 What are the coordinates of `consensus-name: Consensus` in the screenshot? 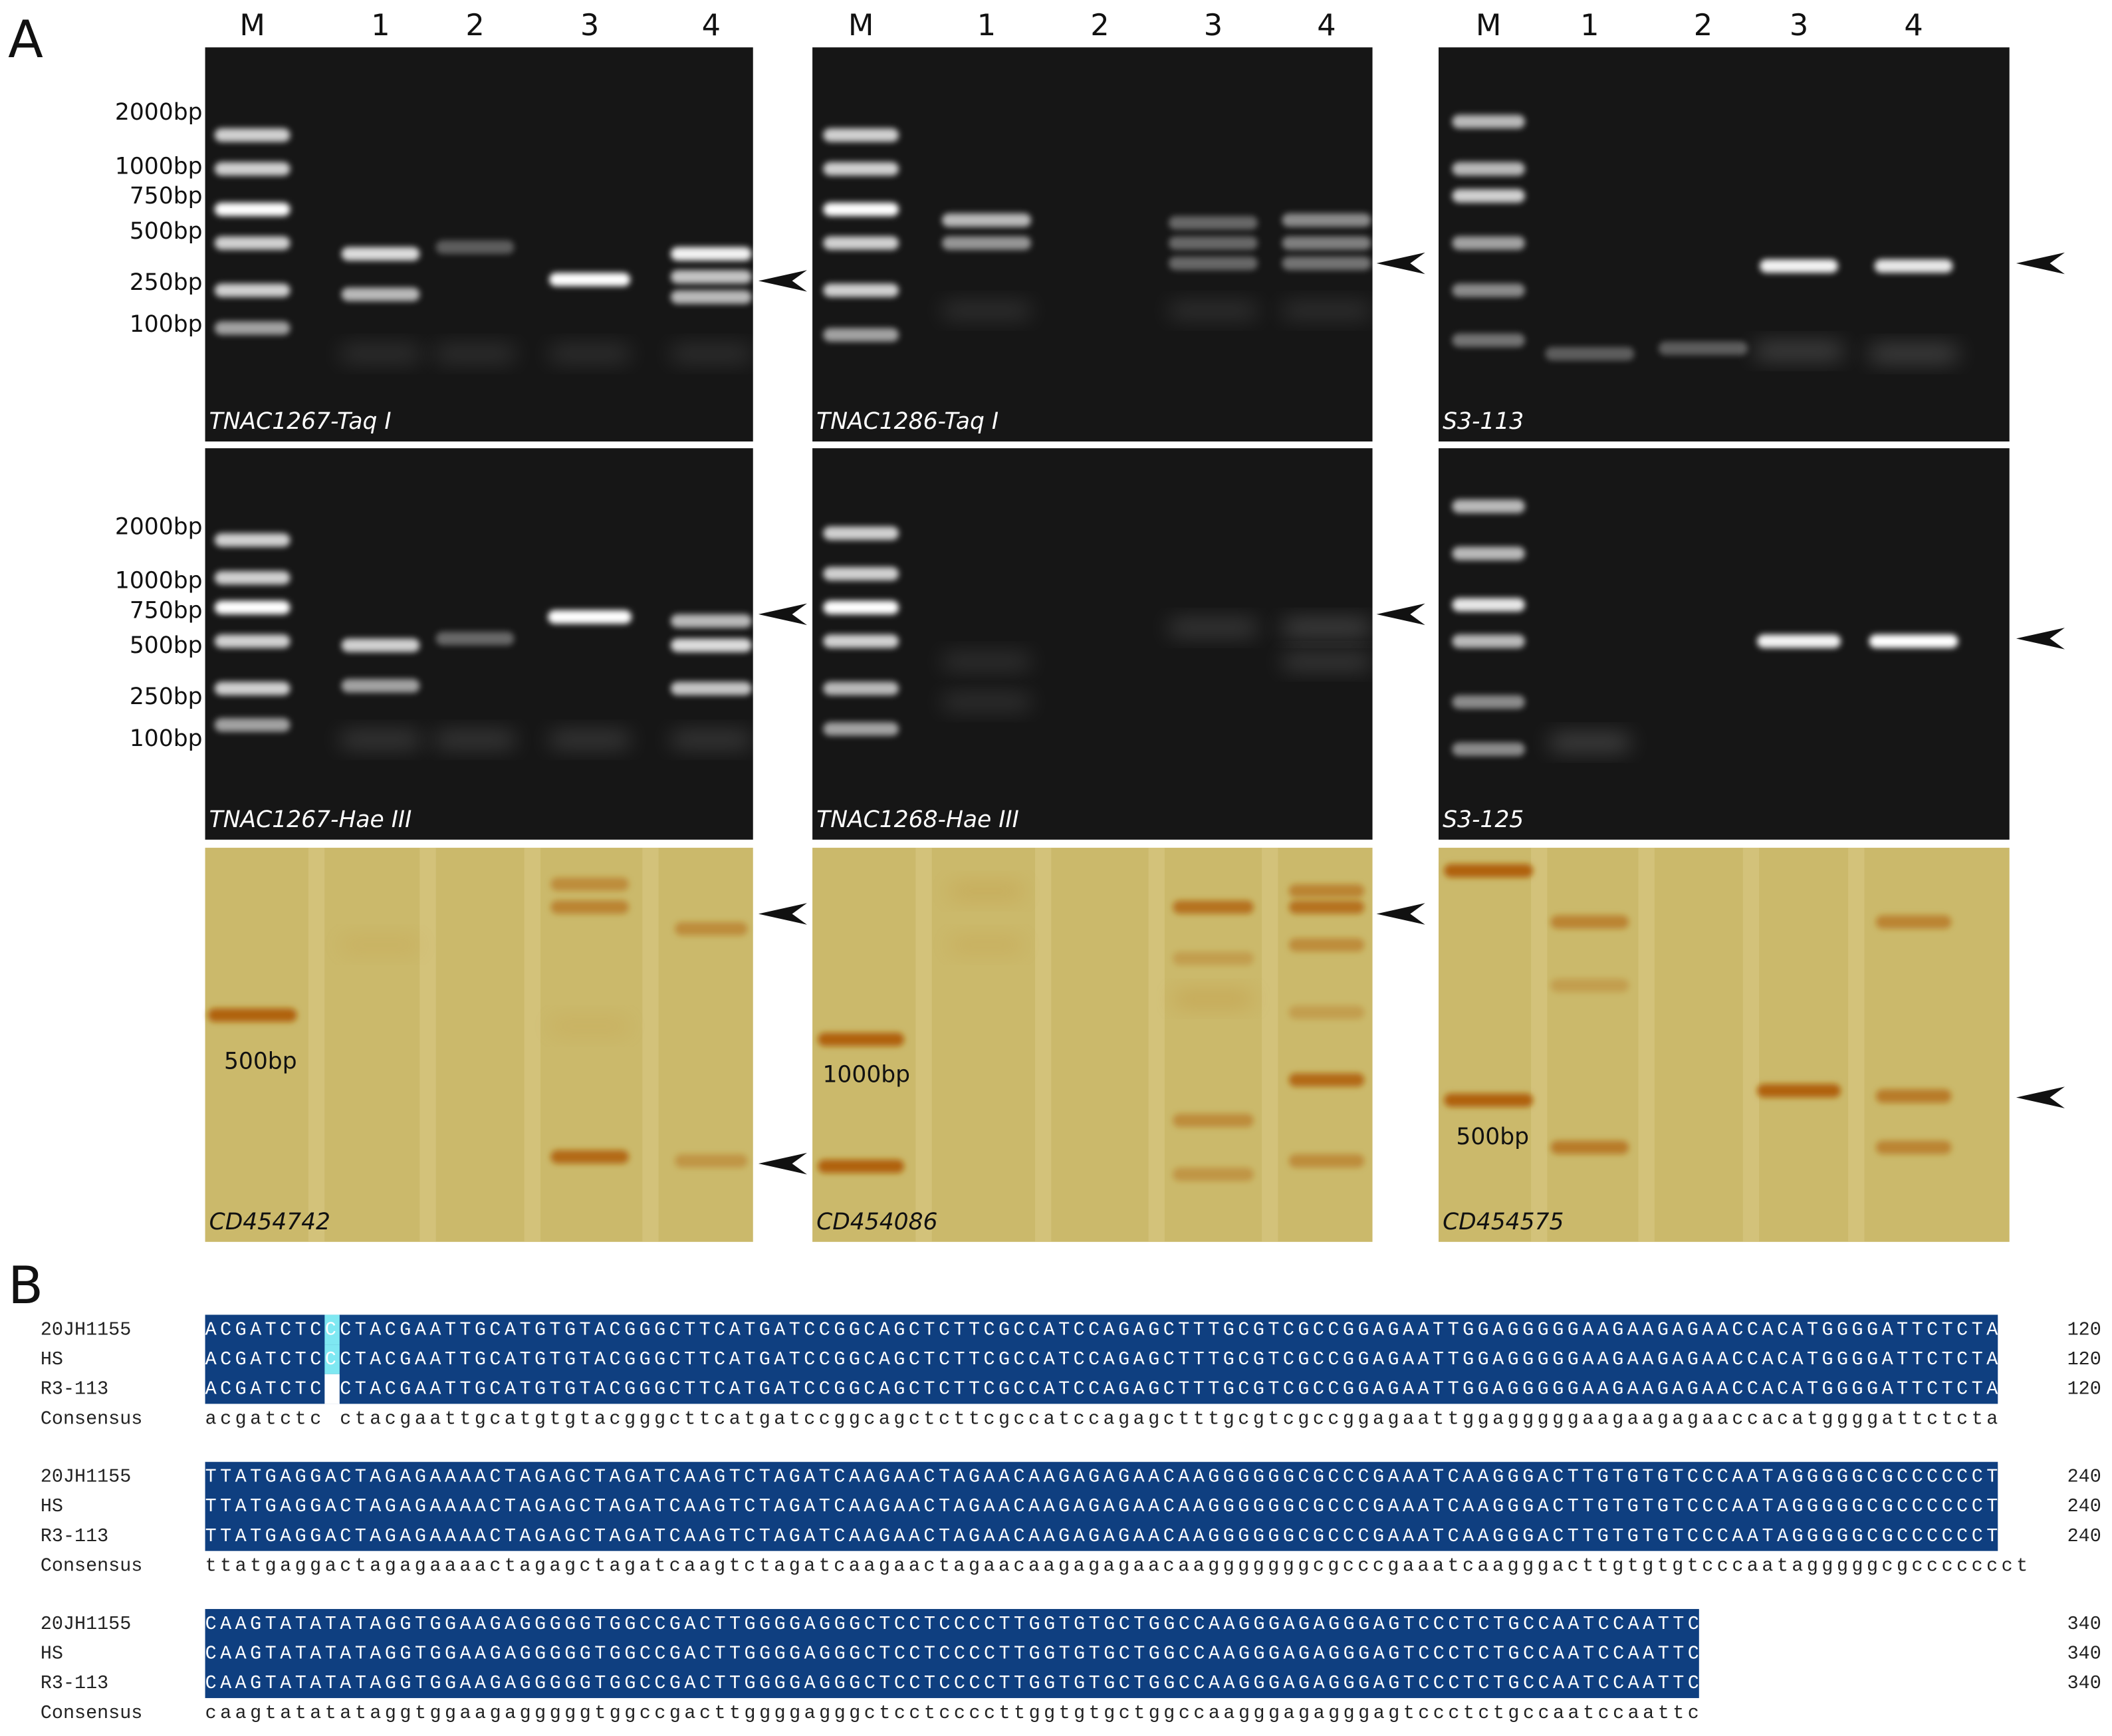 It's located at (91, 1713).